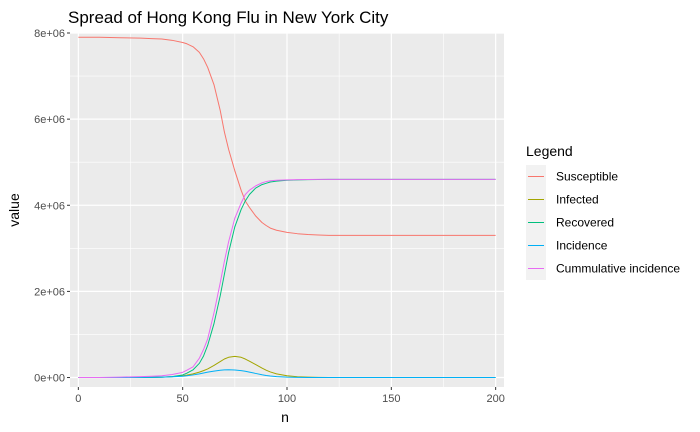  I want to click on x-tick-label: 200, so click(495, 399).